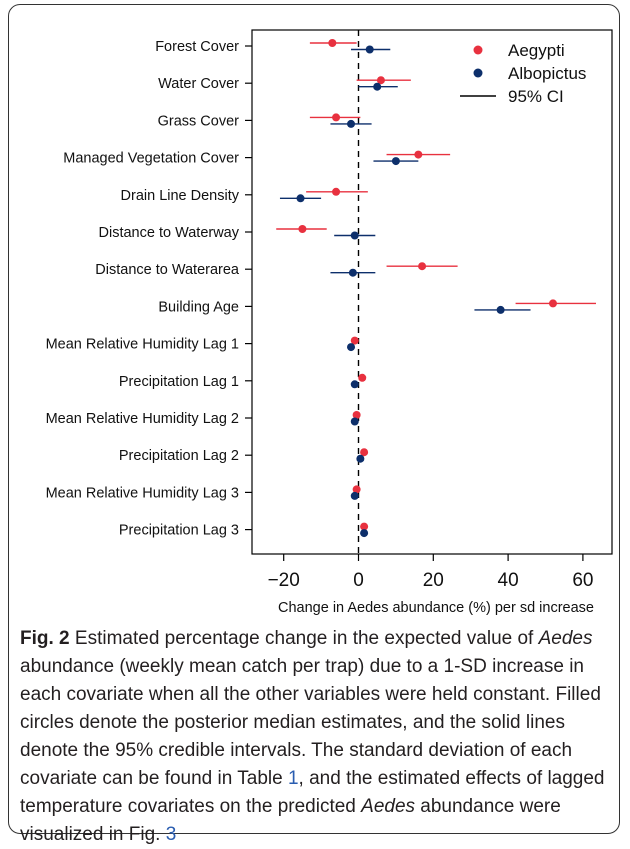  I want to click on table-reference-link: 1, so click(293, 778).